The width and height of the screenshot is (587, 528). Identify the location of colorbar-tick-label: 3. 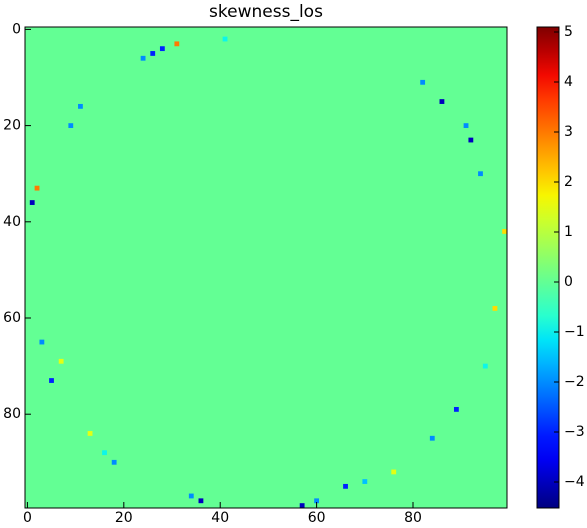
(568, 132).